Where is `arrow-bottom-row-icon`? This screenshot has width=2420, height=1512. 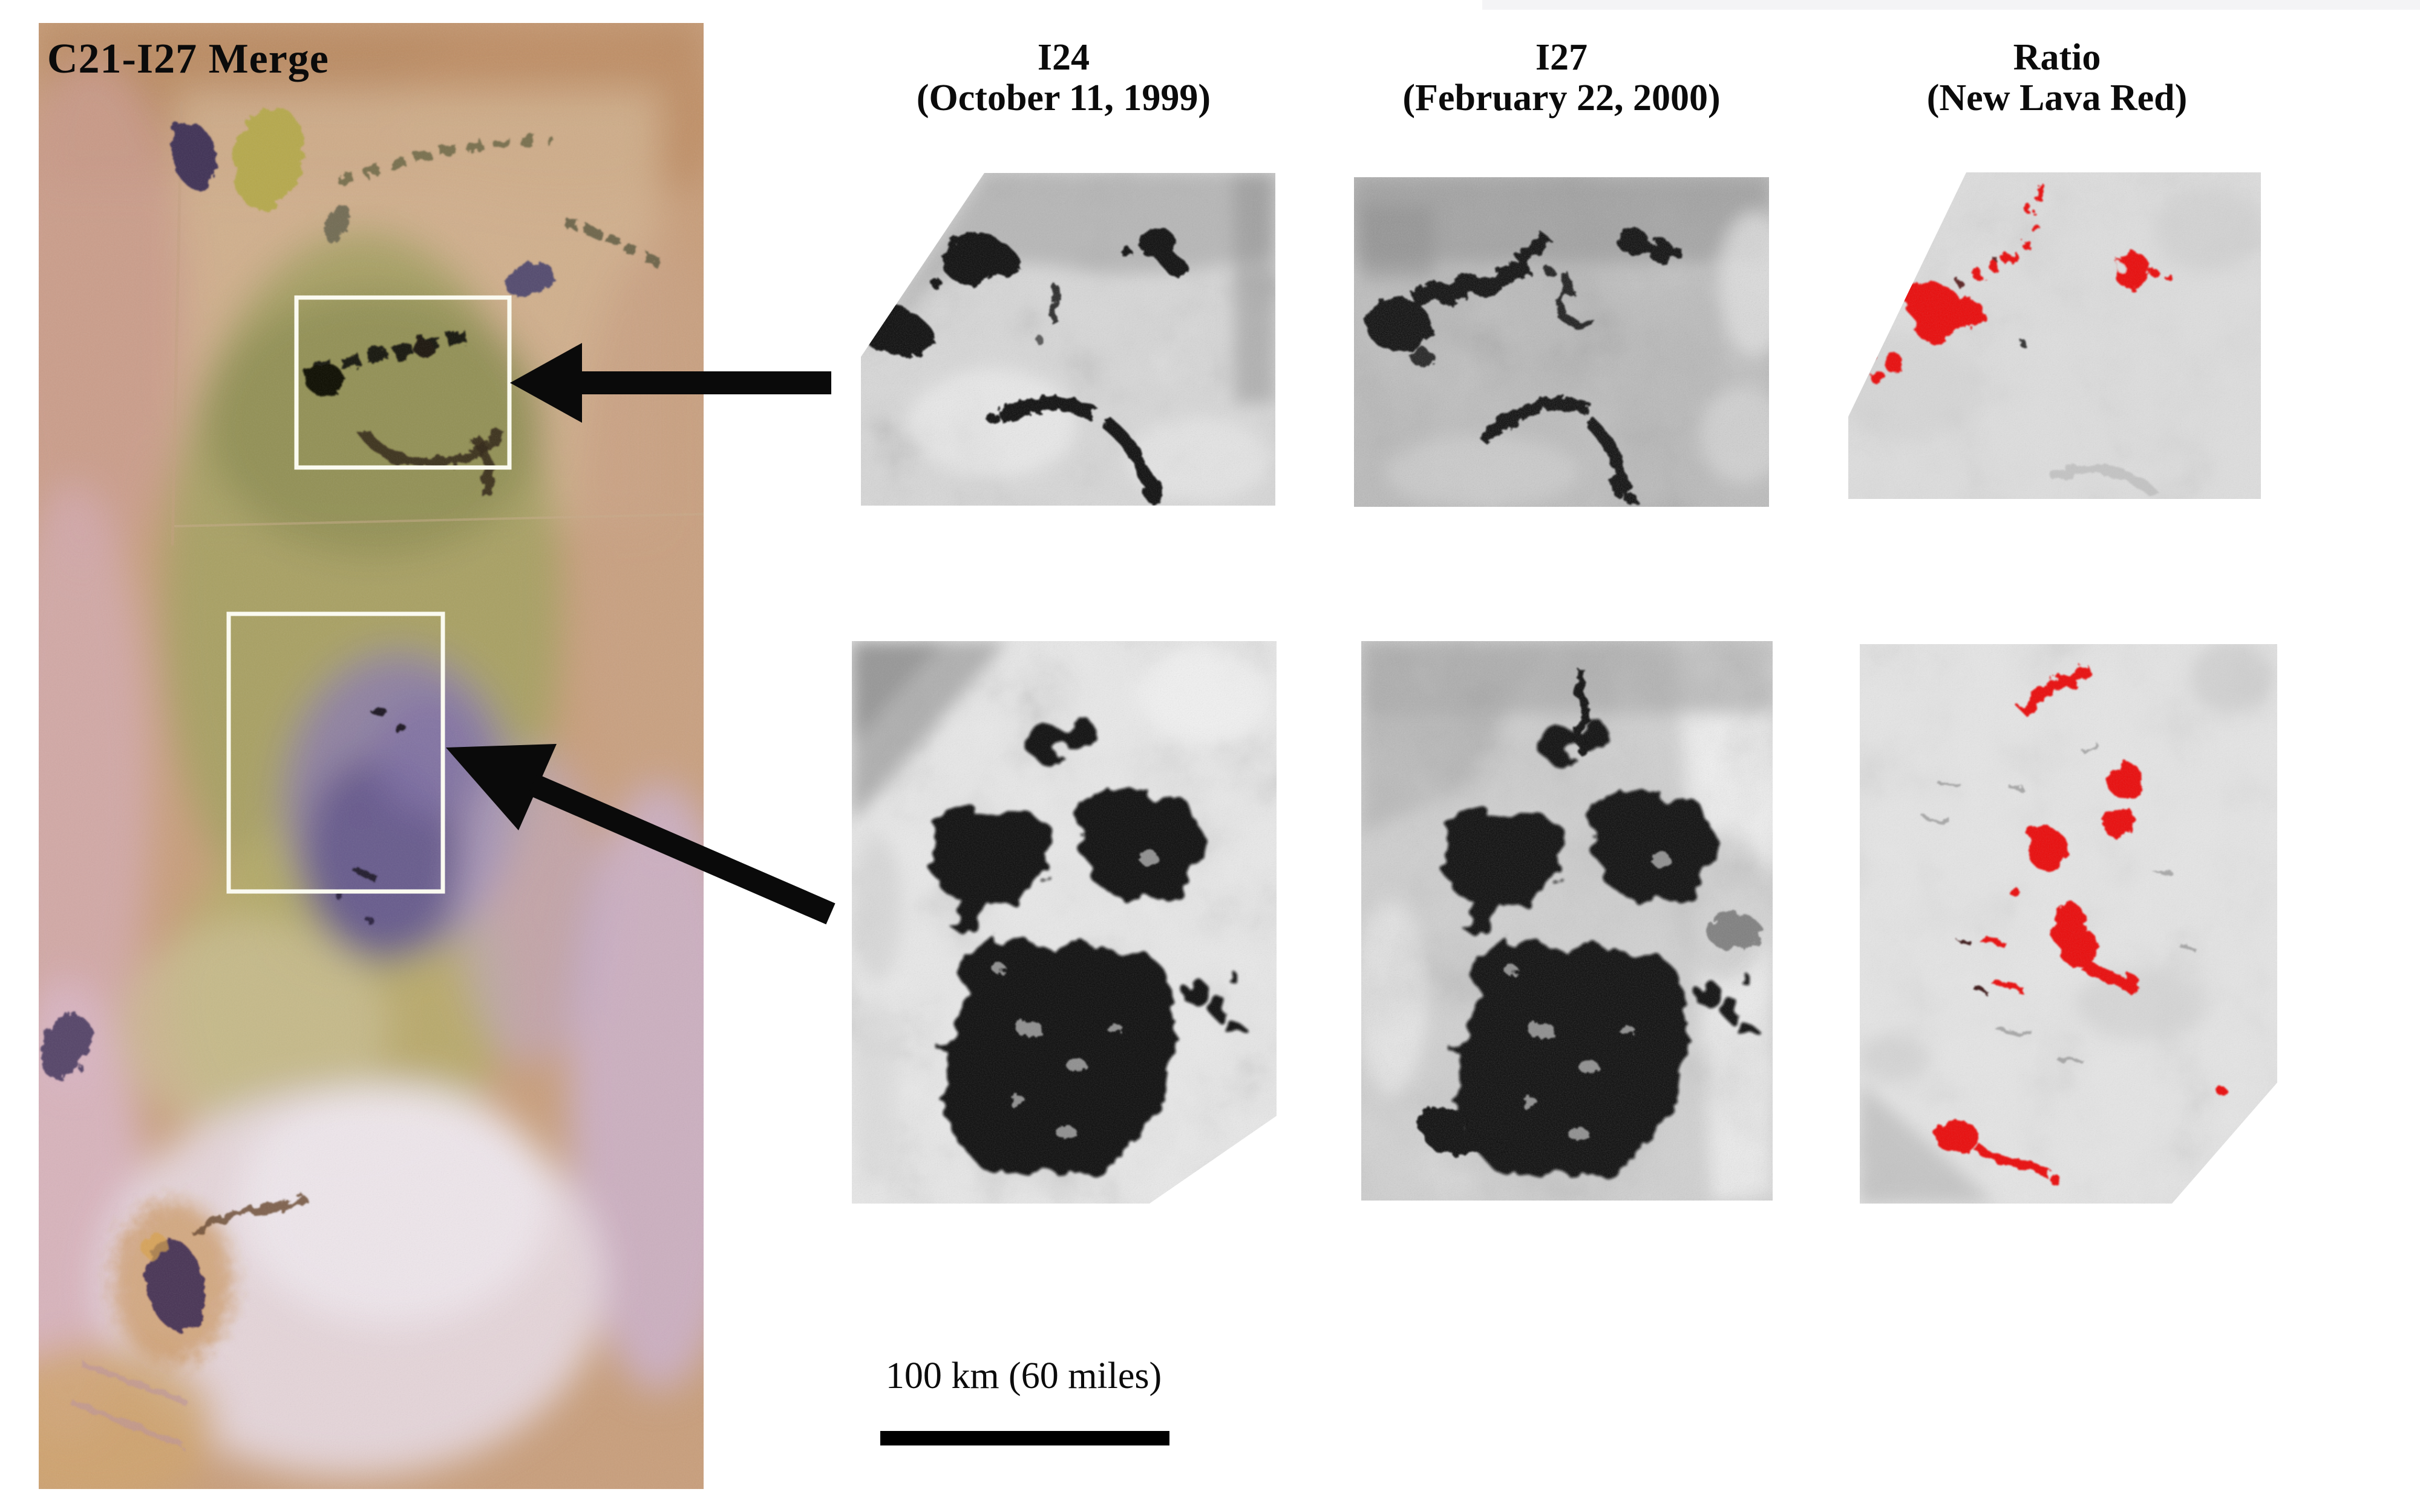 arrow-bottom-row-icon is located at coordinates (641, 834).